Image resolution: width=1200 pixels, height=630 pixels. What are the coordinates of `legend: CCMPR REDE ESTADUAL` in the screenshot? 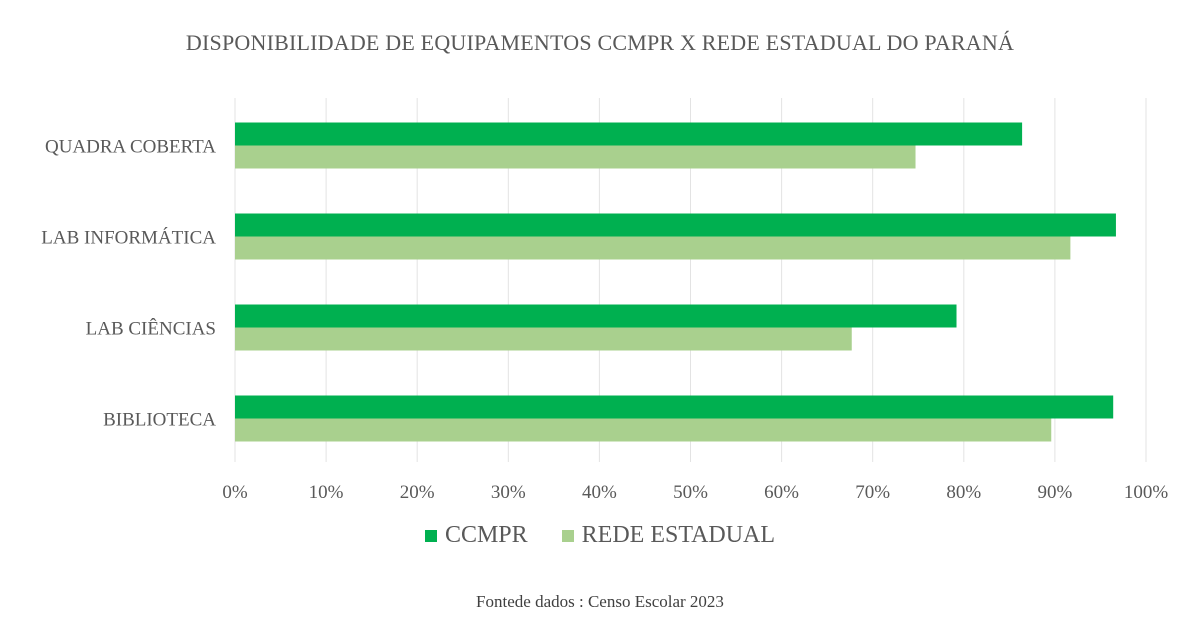 It's located at (600, 535).